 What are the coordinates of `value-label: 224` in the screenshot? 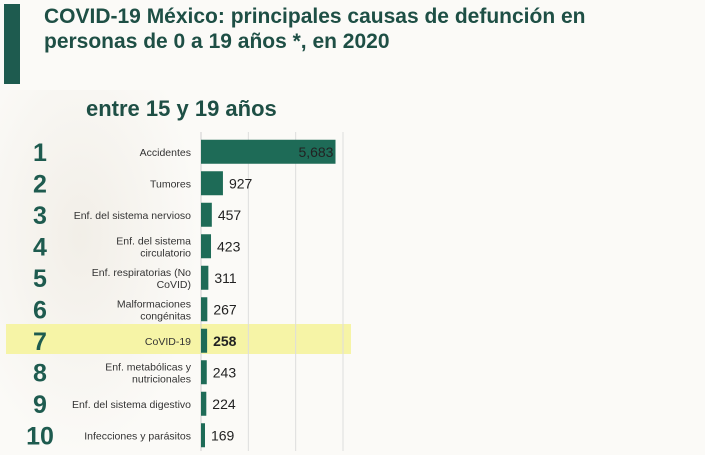 It's located at (224, 404).